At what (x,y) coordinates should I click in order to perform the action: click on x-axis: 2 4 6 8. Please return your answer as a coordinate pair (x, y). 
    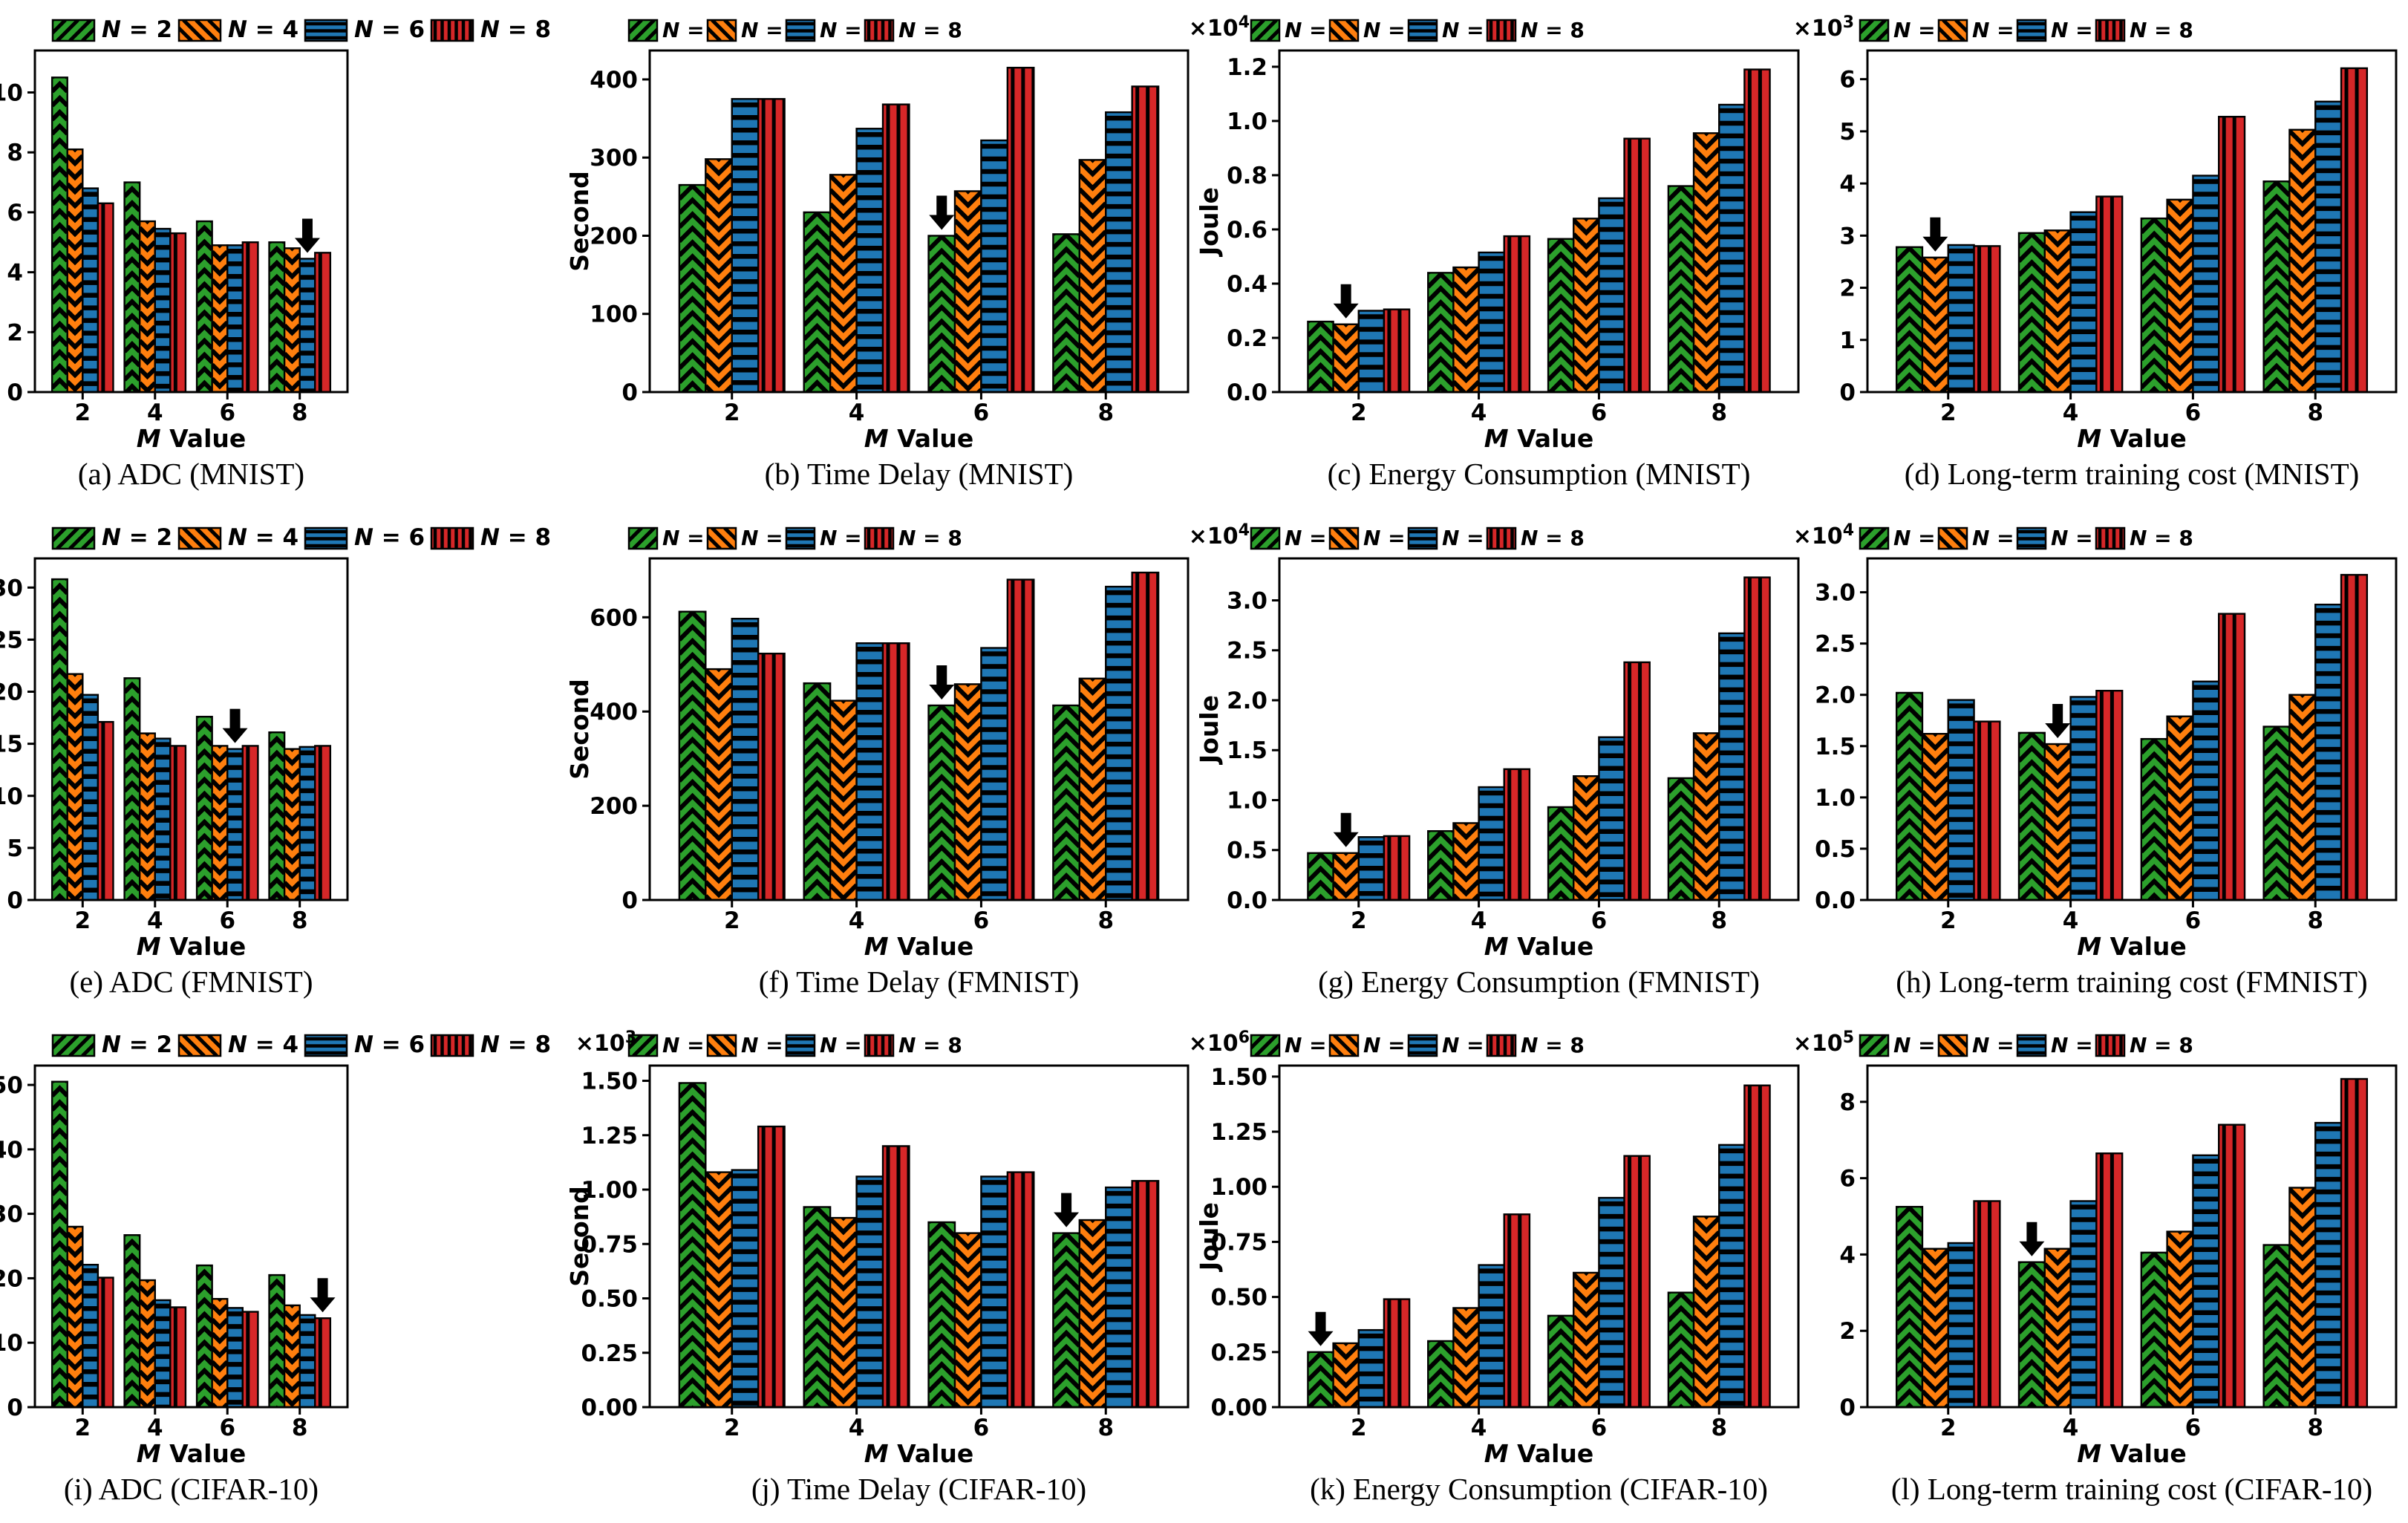
    Looking at the image, I should click on (1539, 917).